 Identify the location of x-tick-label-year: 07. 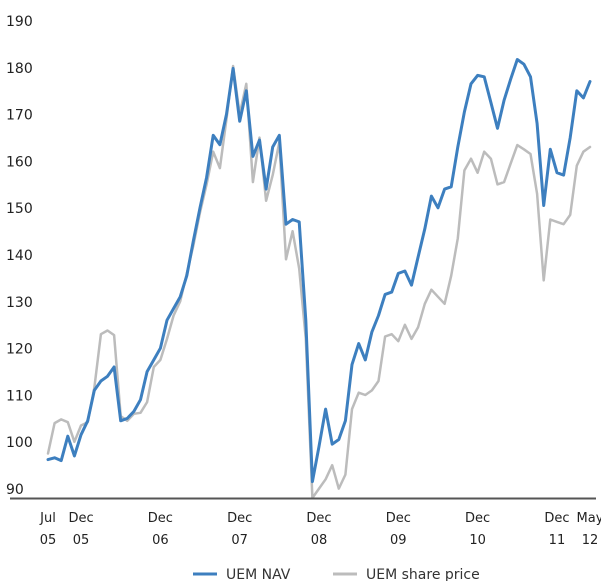
(239, 540).